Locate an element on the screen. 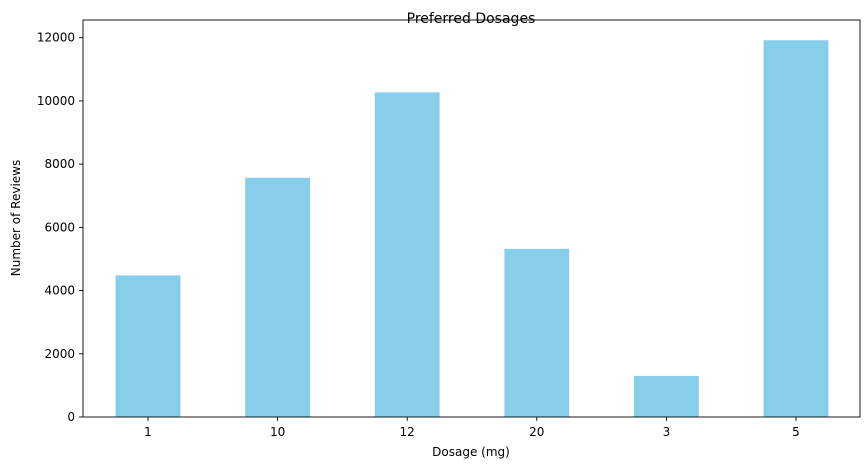 The width and height of the screenshot is (868, 470). x-tick-label: 1 is located at coordinates (148, 432).